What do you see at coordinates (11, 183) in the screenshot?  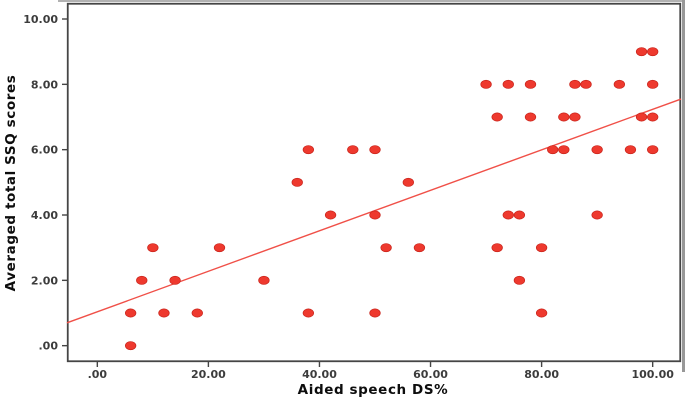 I see `y-axis-title: Averaged total SSQ scores` at bounding box center [11, 183].